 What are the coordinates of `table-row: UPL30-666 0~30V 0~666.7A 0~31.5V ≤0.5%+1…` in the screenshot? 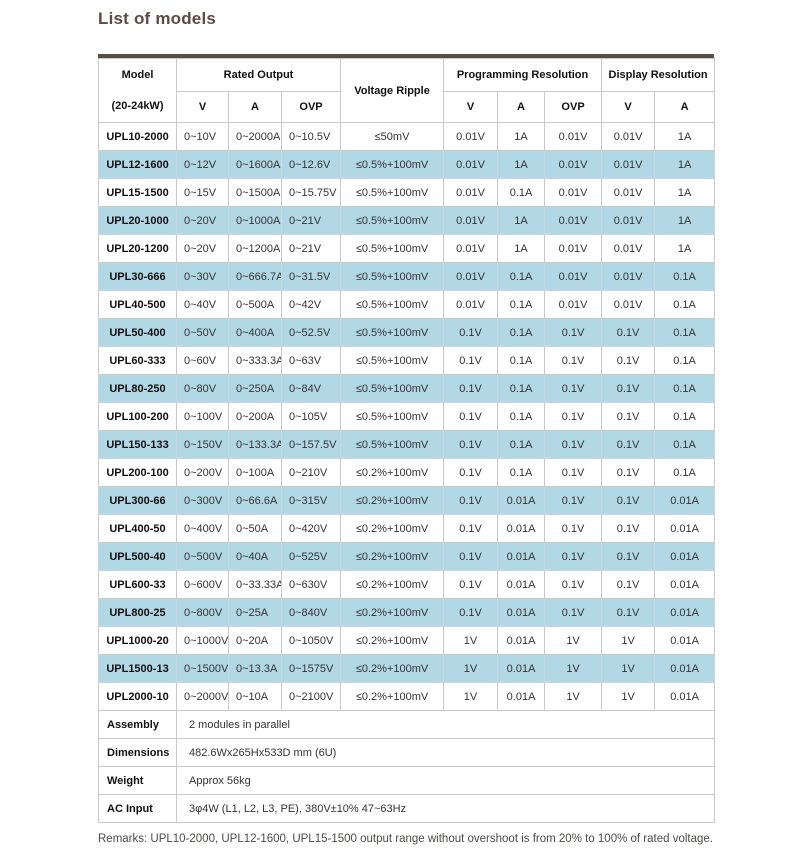 It's located at (407, 276).